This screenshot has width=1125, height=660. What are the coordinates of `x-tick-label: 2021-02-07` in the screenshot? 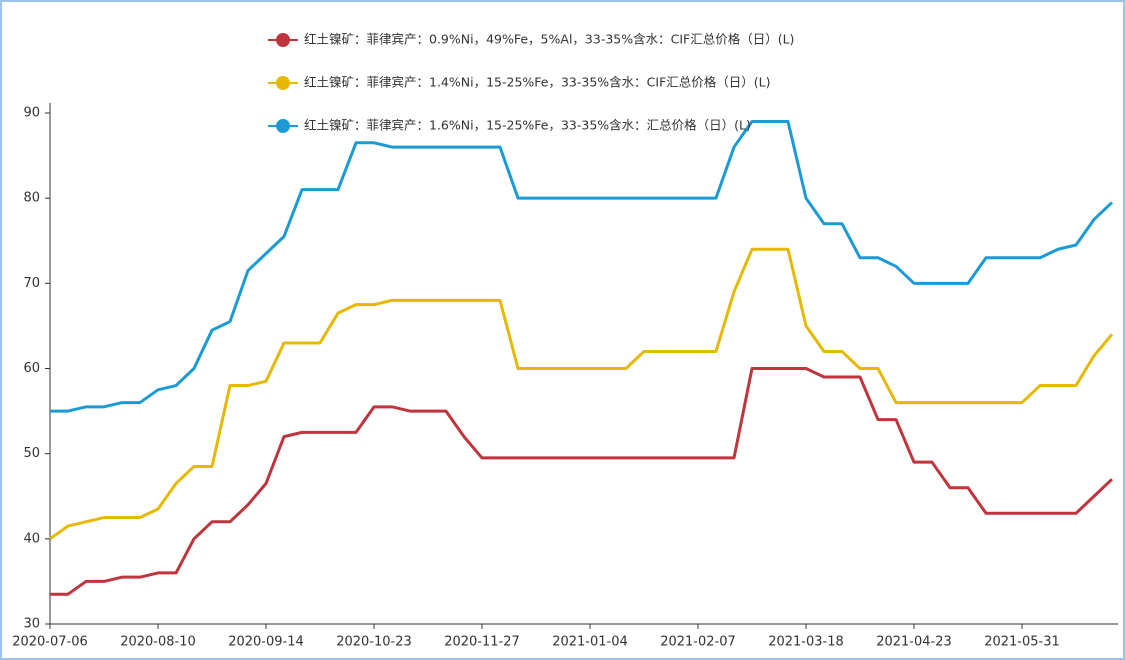 It's located at (698, 642).